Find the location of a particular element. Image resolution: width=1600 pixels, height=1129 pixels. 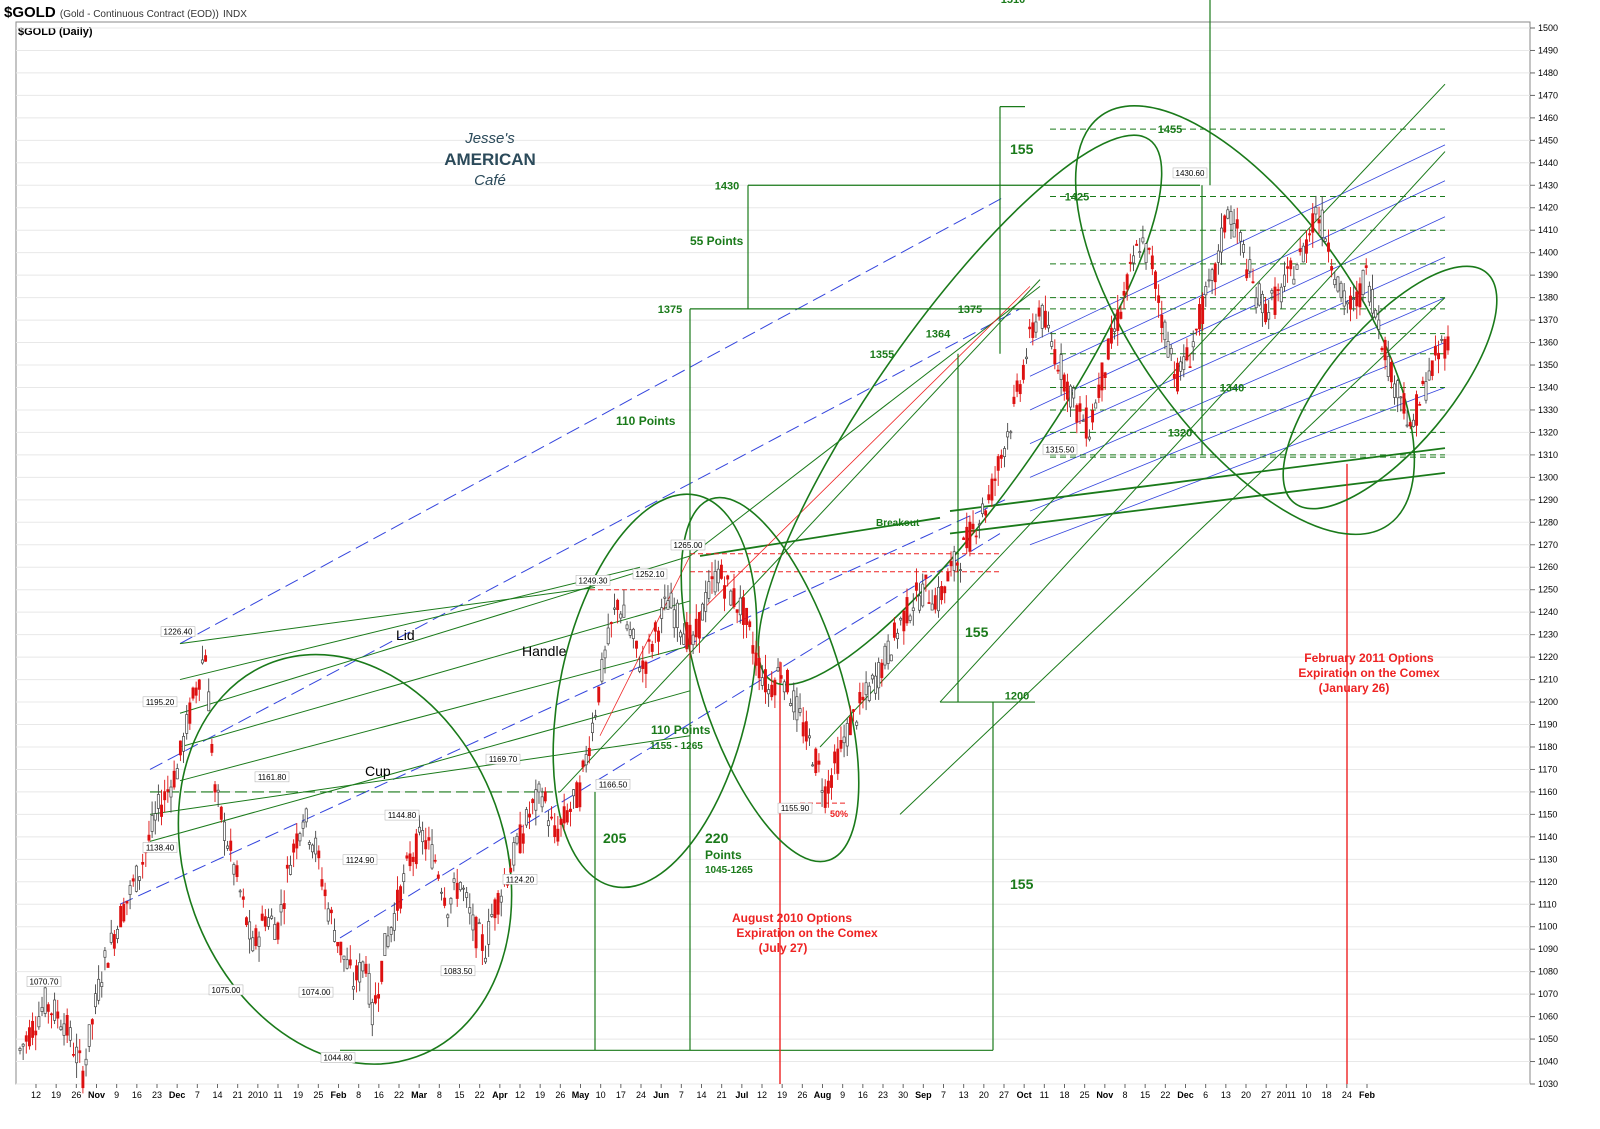

x-tick-label: 23 is located at coordinates (157, 1095).